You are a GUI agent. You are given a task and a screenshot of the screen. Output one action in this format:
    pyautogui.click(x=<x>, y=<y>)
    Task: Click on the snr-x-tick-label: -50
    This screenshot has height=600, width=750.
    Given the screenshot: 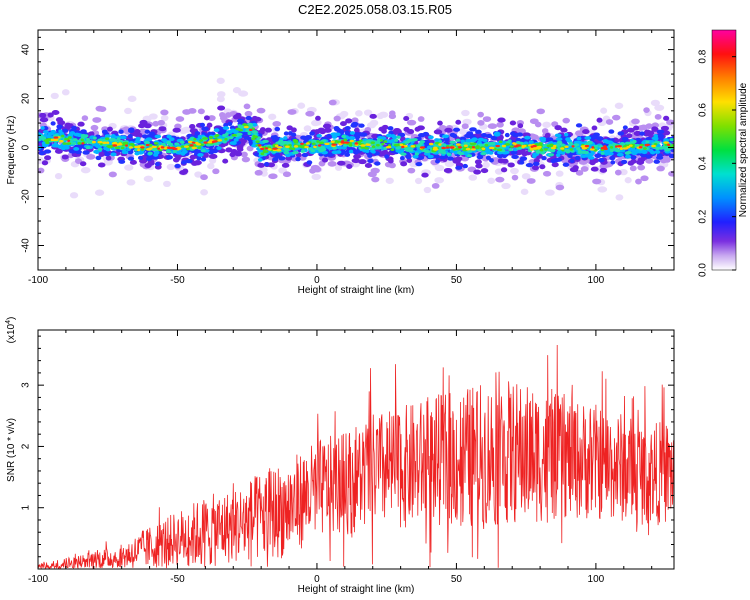 What is the action you would take?
    pyautogui.click(x=177, y=579)
    